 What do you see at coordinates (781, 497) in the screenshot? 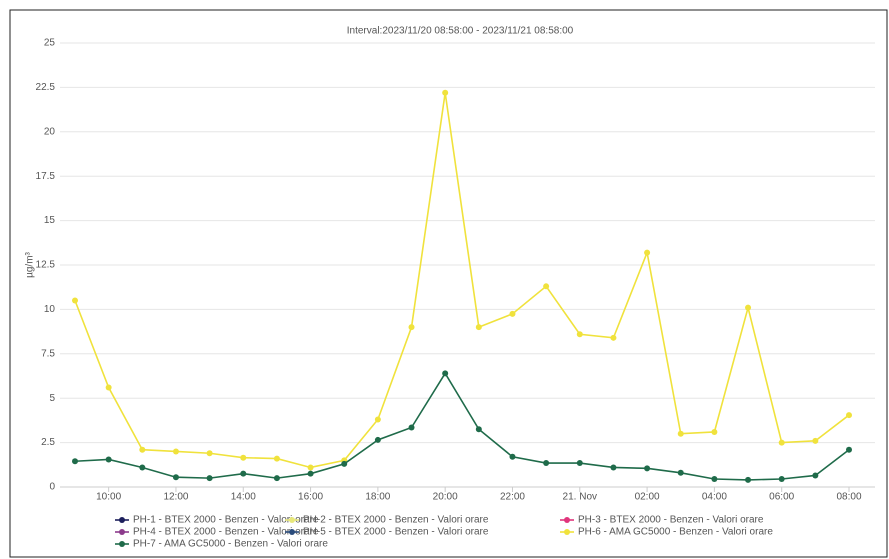
I see `x-tick-label: 06:00` at bounding box center [781, 497].